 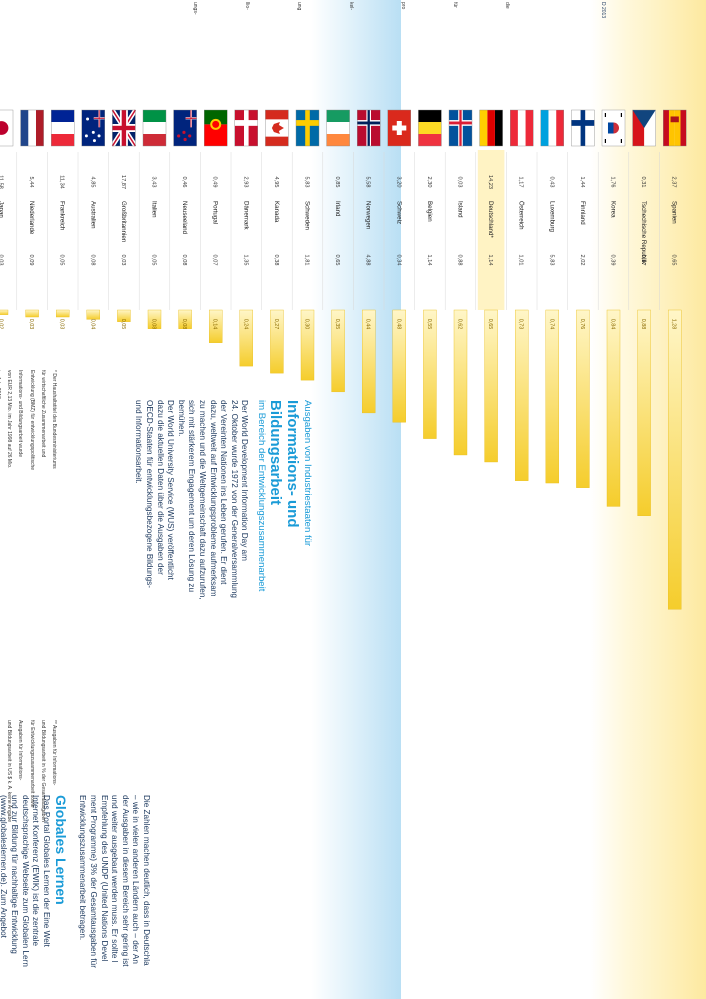 I want to click on col1-value: 17,87, so click(x=123, y=182).